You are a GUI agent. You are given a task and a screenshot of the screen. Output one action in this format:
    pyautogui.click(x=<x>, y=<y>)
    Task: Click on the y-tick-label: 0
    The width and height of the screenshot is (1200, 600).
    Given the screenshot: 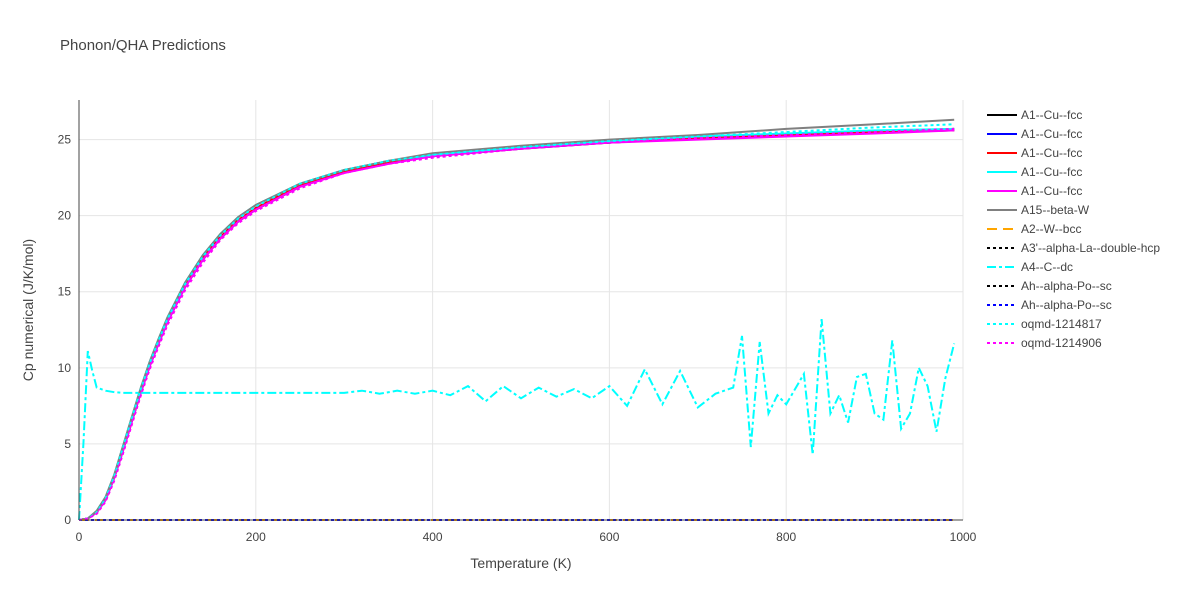 What is the action you would take?
    pyautogui.click(x=67, y=520)
    